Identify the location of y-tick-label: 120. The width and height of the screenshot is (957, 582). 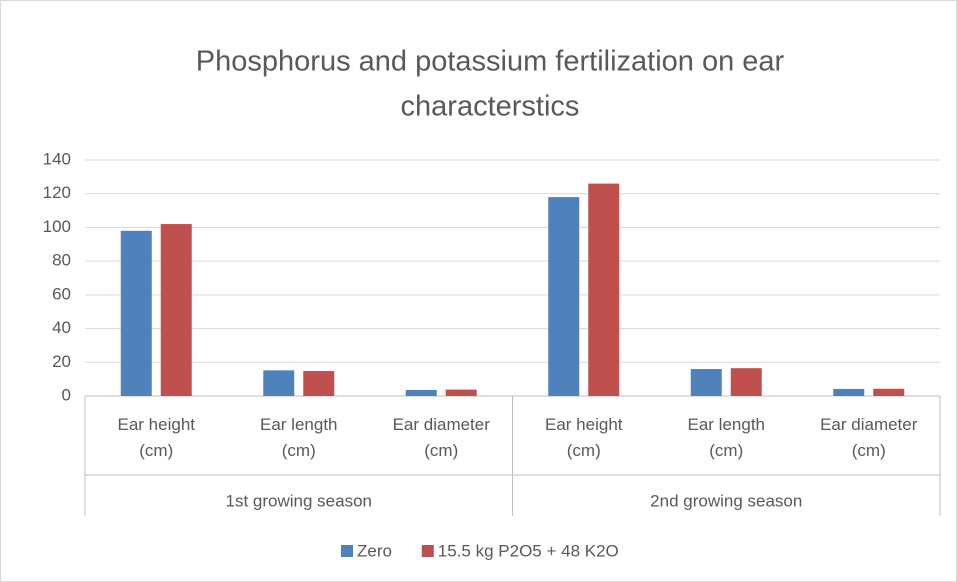
(57, 192).